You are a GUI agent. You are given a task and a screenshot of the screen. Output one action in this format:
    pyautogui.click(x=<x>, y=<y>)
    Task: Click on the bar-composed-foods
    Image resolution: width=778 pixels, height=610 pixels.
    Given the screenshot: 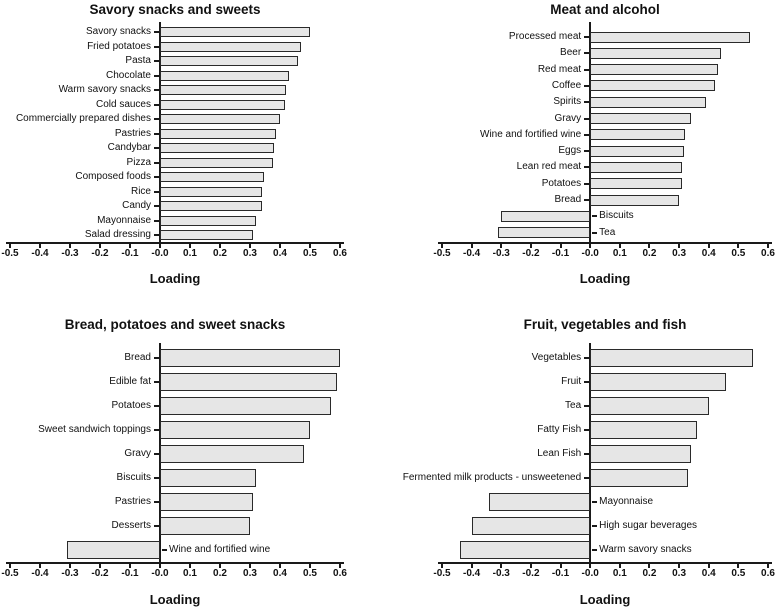 What is the action you would take?
    pyautogui.click(x=212, y=177)
    